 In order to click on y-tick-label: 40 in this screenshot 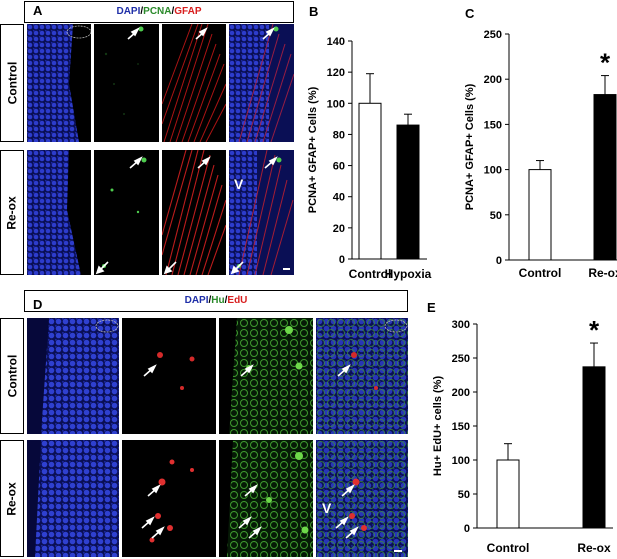, I will do `click(339, 198)`.